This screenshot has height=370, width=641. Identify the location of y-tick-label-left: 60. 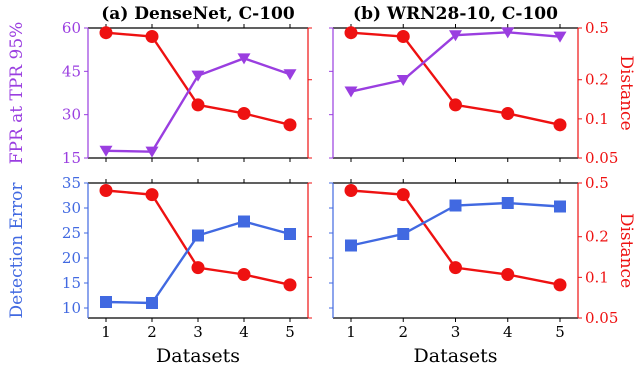
(71, 28).